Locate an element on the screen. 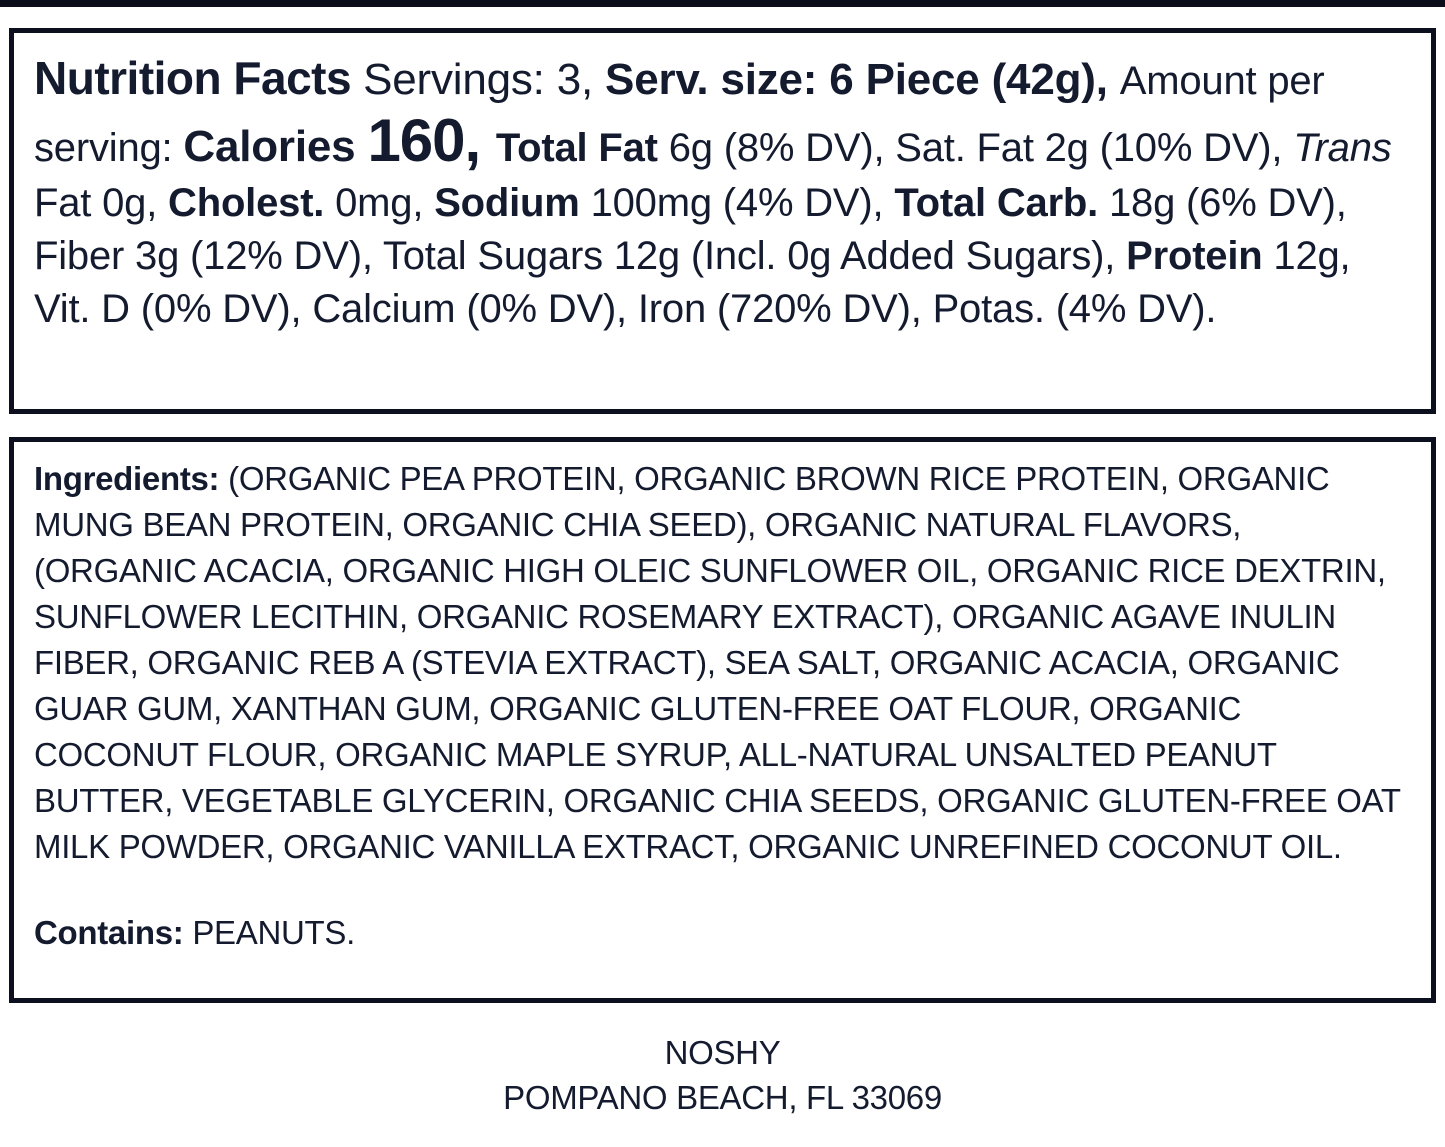 This screenshot has height=1147, width=1445. contains-label: Contains: is located at coordinates (113, 932).